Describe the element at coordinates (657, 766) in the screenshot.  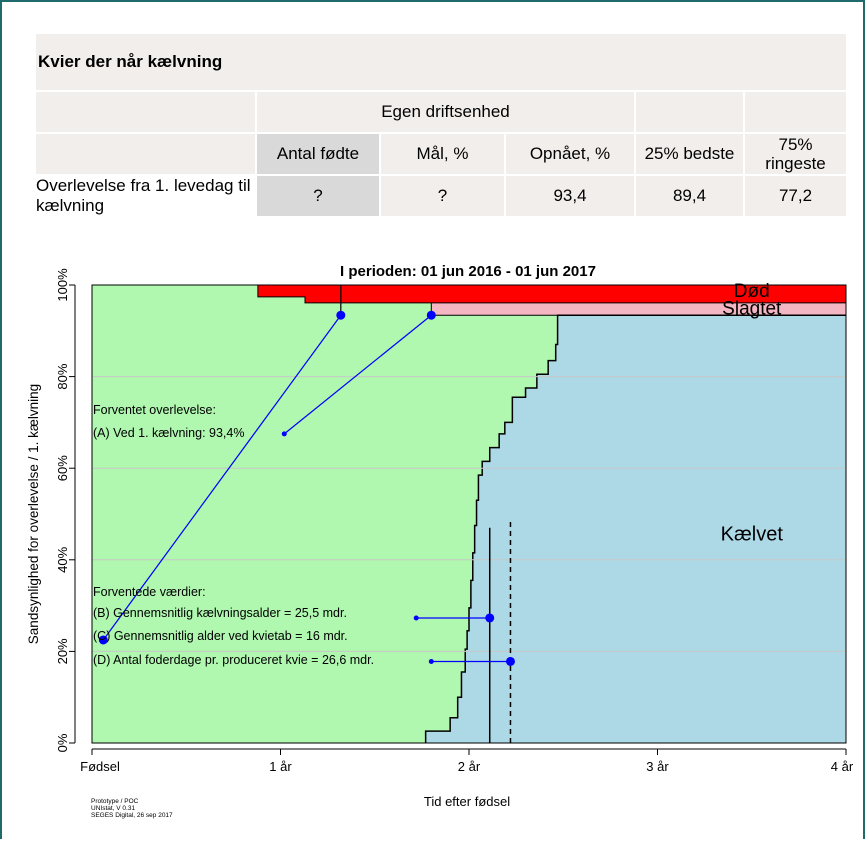
I see `x-tick-label: 3 år` at that location.